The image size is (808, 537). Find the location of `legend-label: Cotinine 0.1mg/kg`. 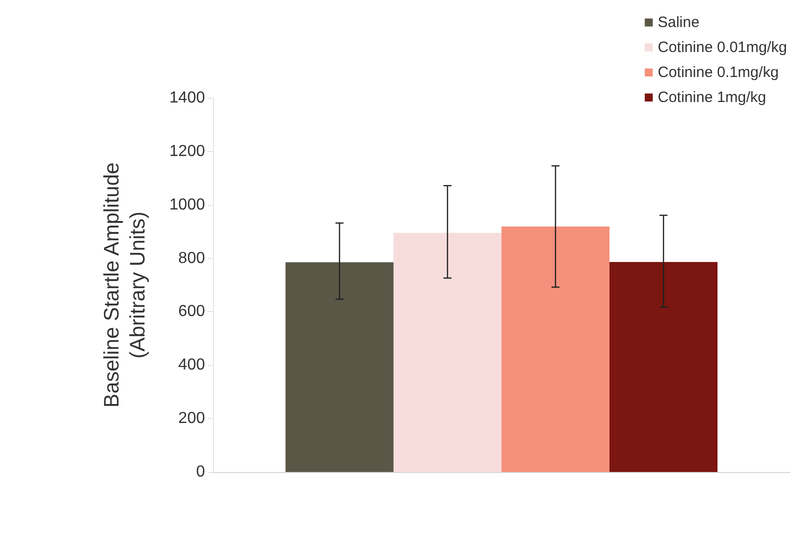

legend-label: Cotinine 0.1mg/kg is located at coordinates (718, 72).